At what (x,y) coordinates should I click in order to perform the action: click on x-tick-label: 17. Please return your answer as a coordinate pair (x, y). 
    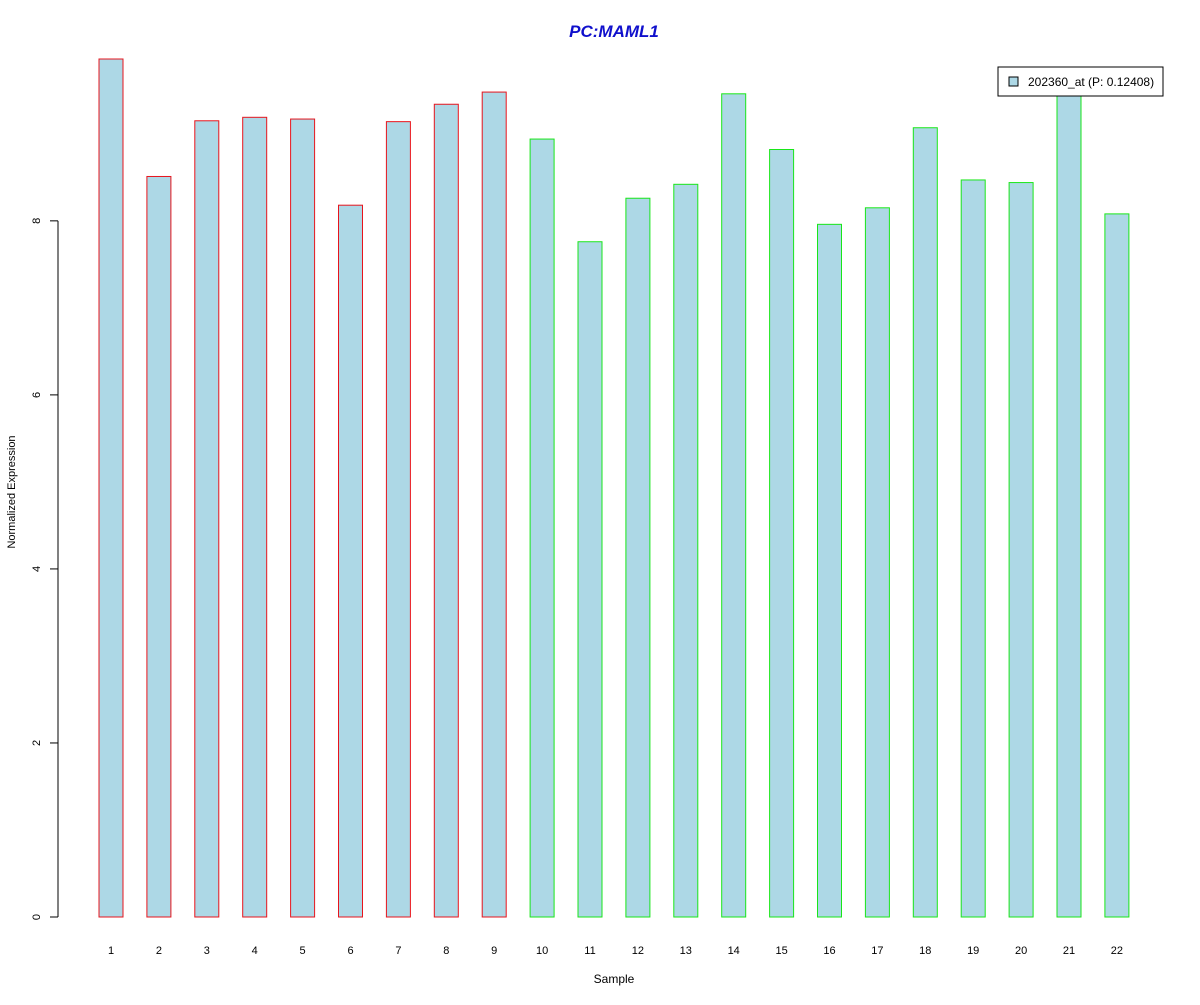
    Looking at the image, I should click on (877, 951).